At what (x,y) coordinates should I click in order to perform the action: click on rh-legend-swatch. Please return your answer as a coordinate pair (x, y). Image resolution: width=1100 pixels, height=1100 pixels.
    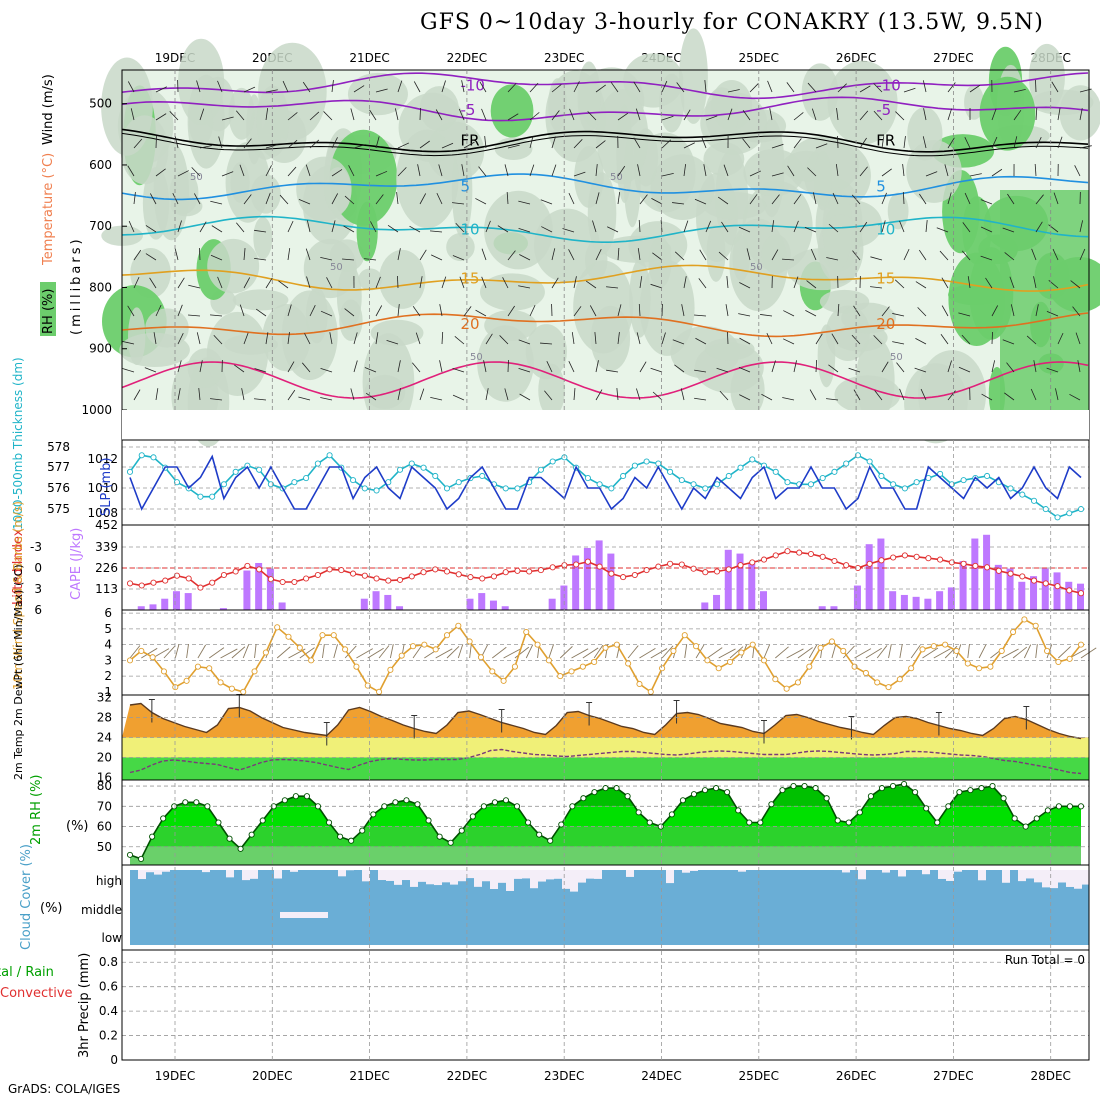
    Looking at the image, I should click on (48, 309).